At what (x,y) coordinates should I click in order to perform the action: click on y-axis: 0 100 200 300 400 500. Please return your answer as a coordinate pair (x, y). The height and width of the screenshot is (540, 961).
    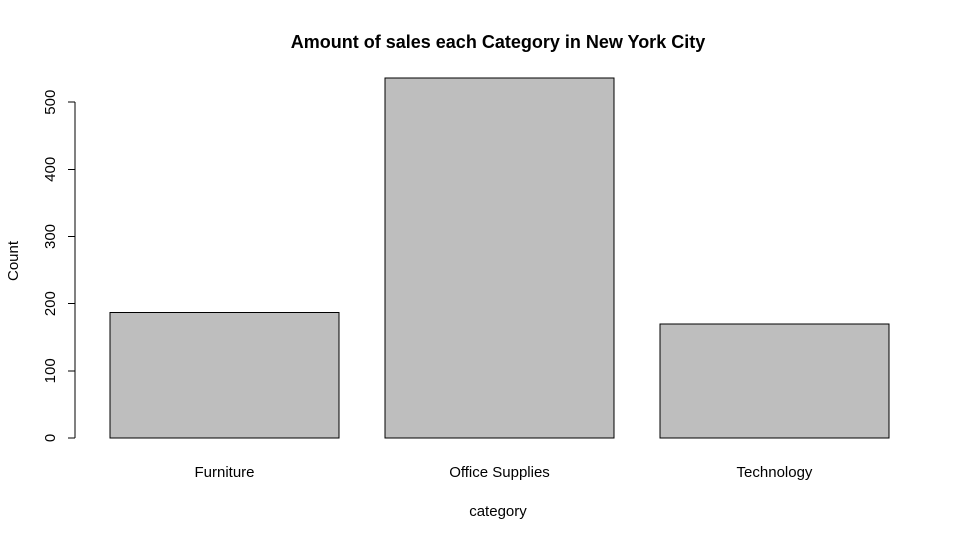
    Looking at the image, I should click on (59, 266).